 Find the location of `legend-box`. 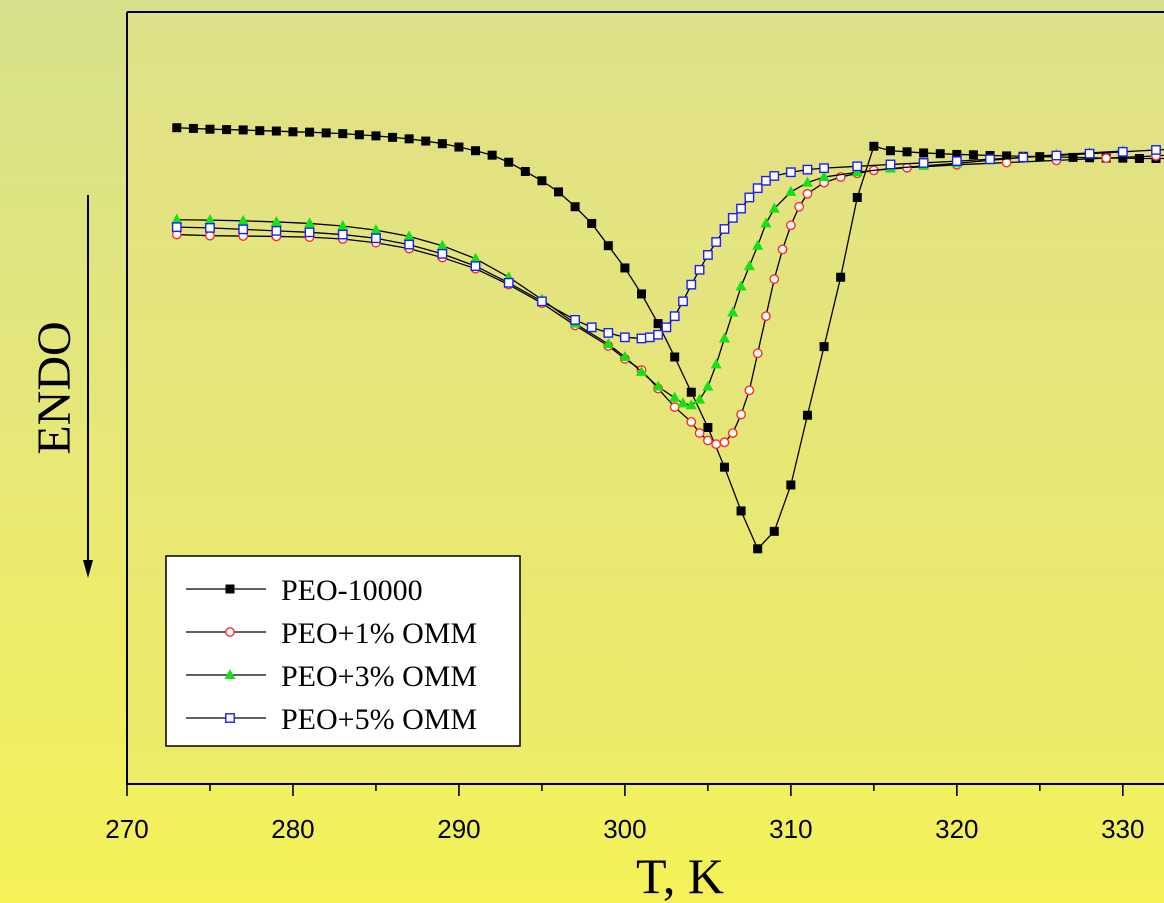

legend-box is located at coordinates (343, 651).